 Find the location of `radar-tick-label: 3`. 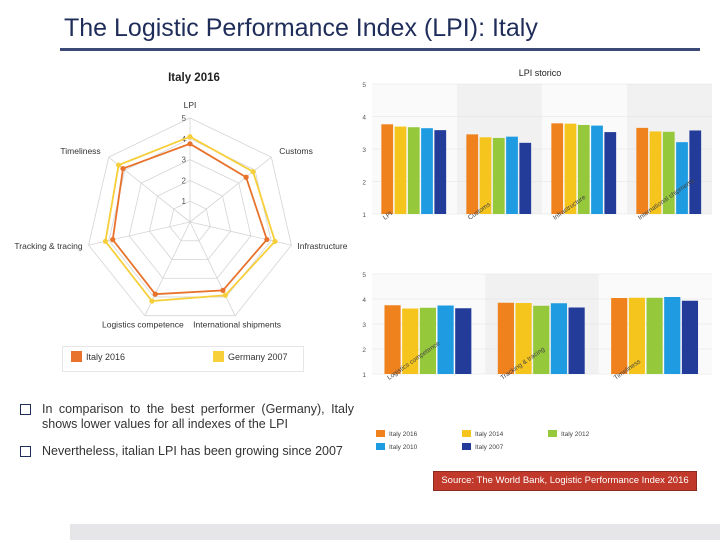

radar-tick-label: 3 is located at coordinates (184, 160).